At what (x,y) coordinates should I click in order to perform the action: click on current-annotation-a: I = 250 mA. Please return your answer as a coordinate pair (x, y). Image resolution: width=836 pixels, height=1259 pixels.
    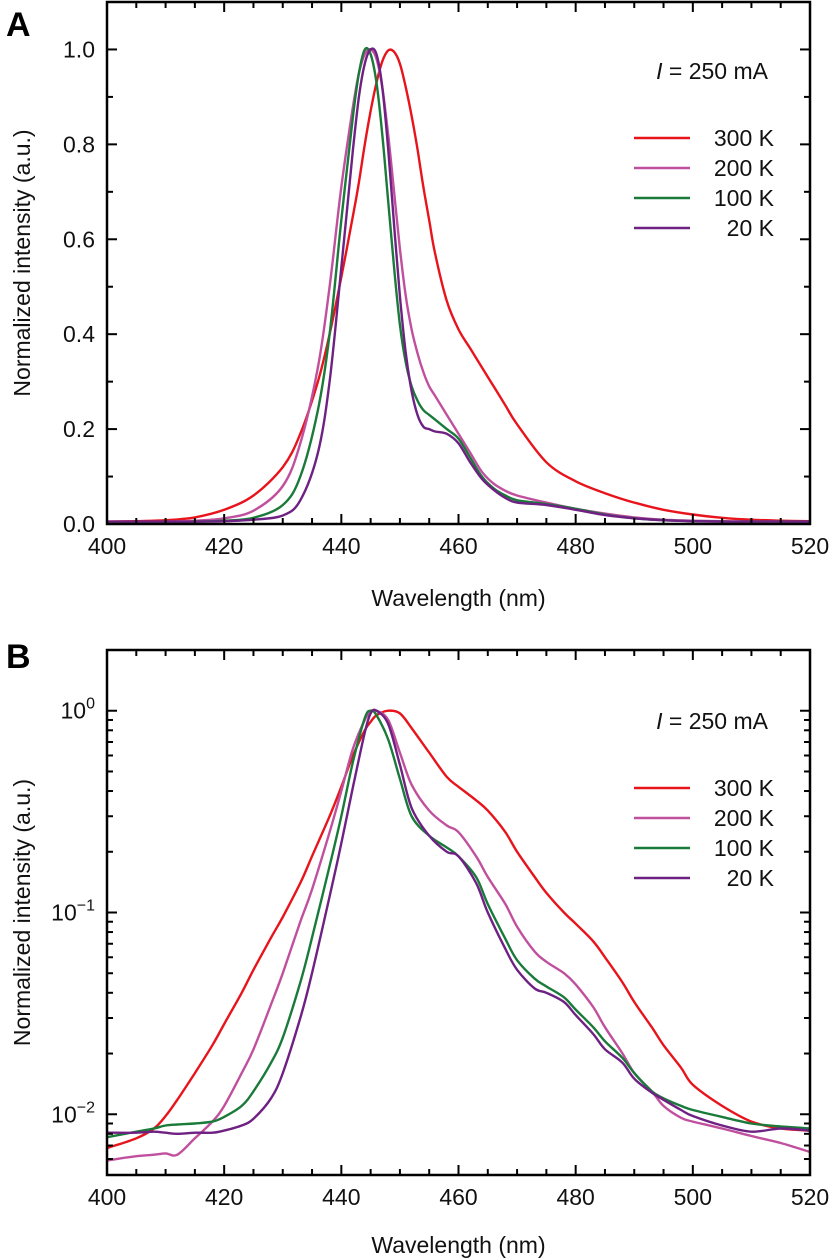
    Looking at the image, I should click on (712, 71).